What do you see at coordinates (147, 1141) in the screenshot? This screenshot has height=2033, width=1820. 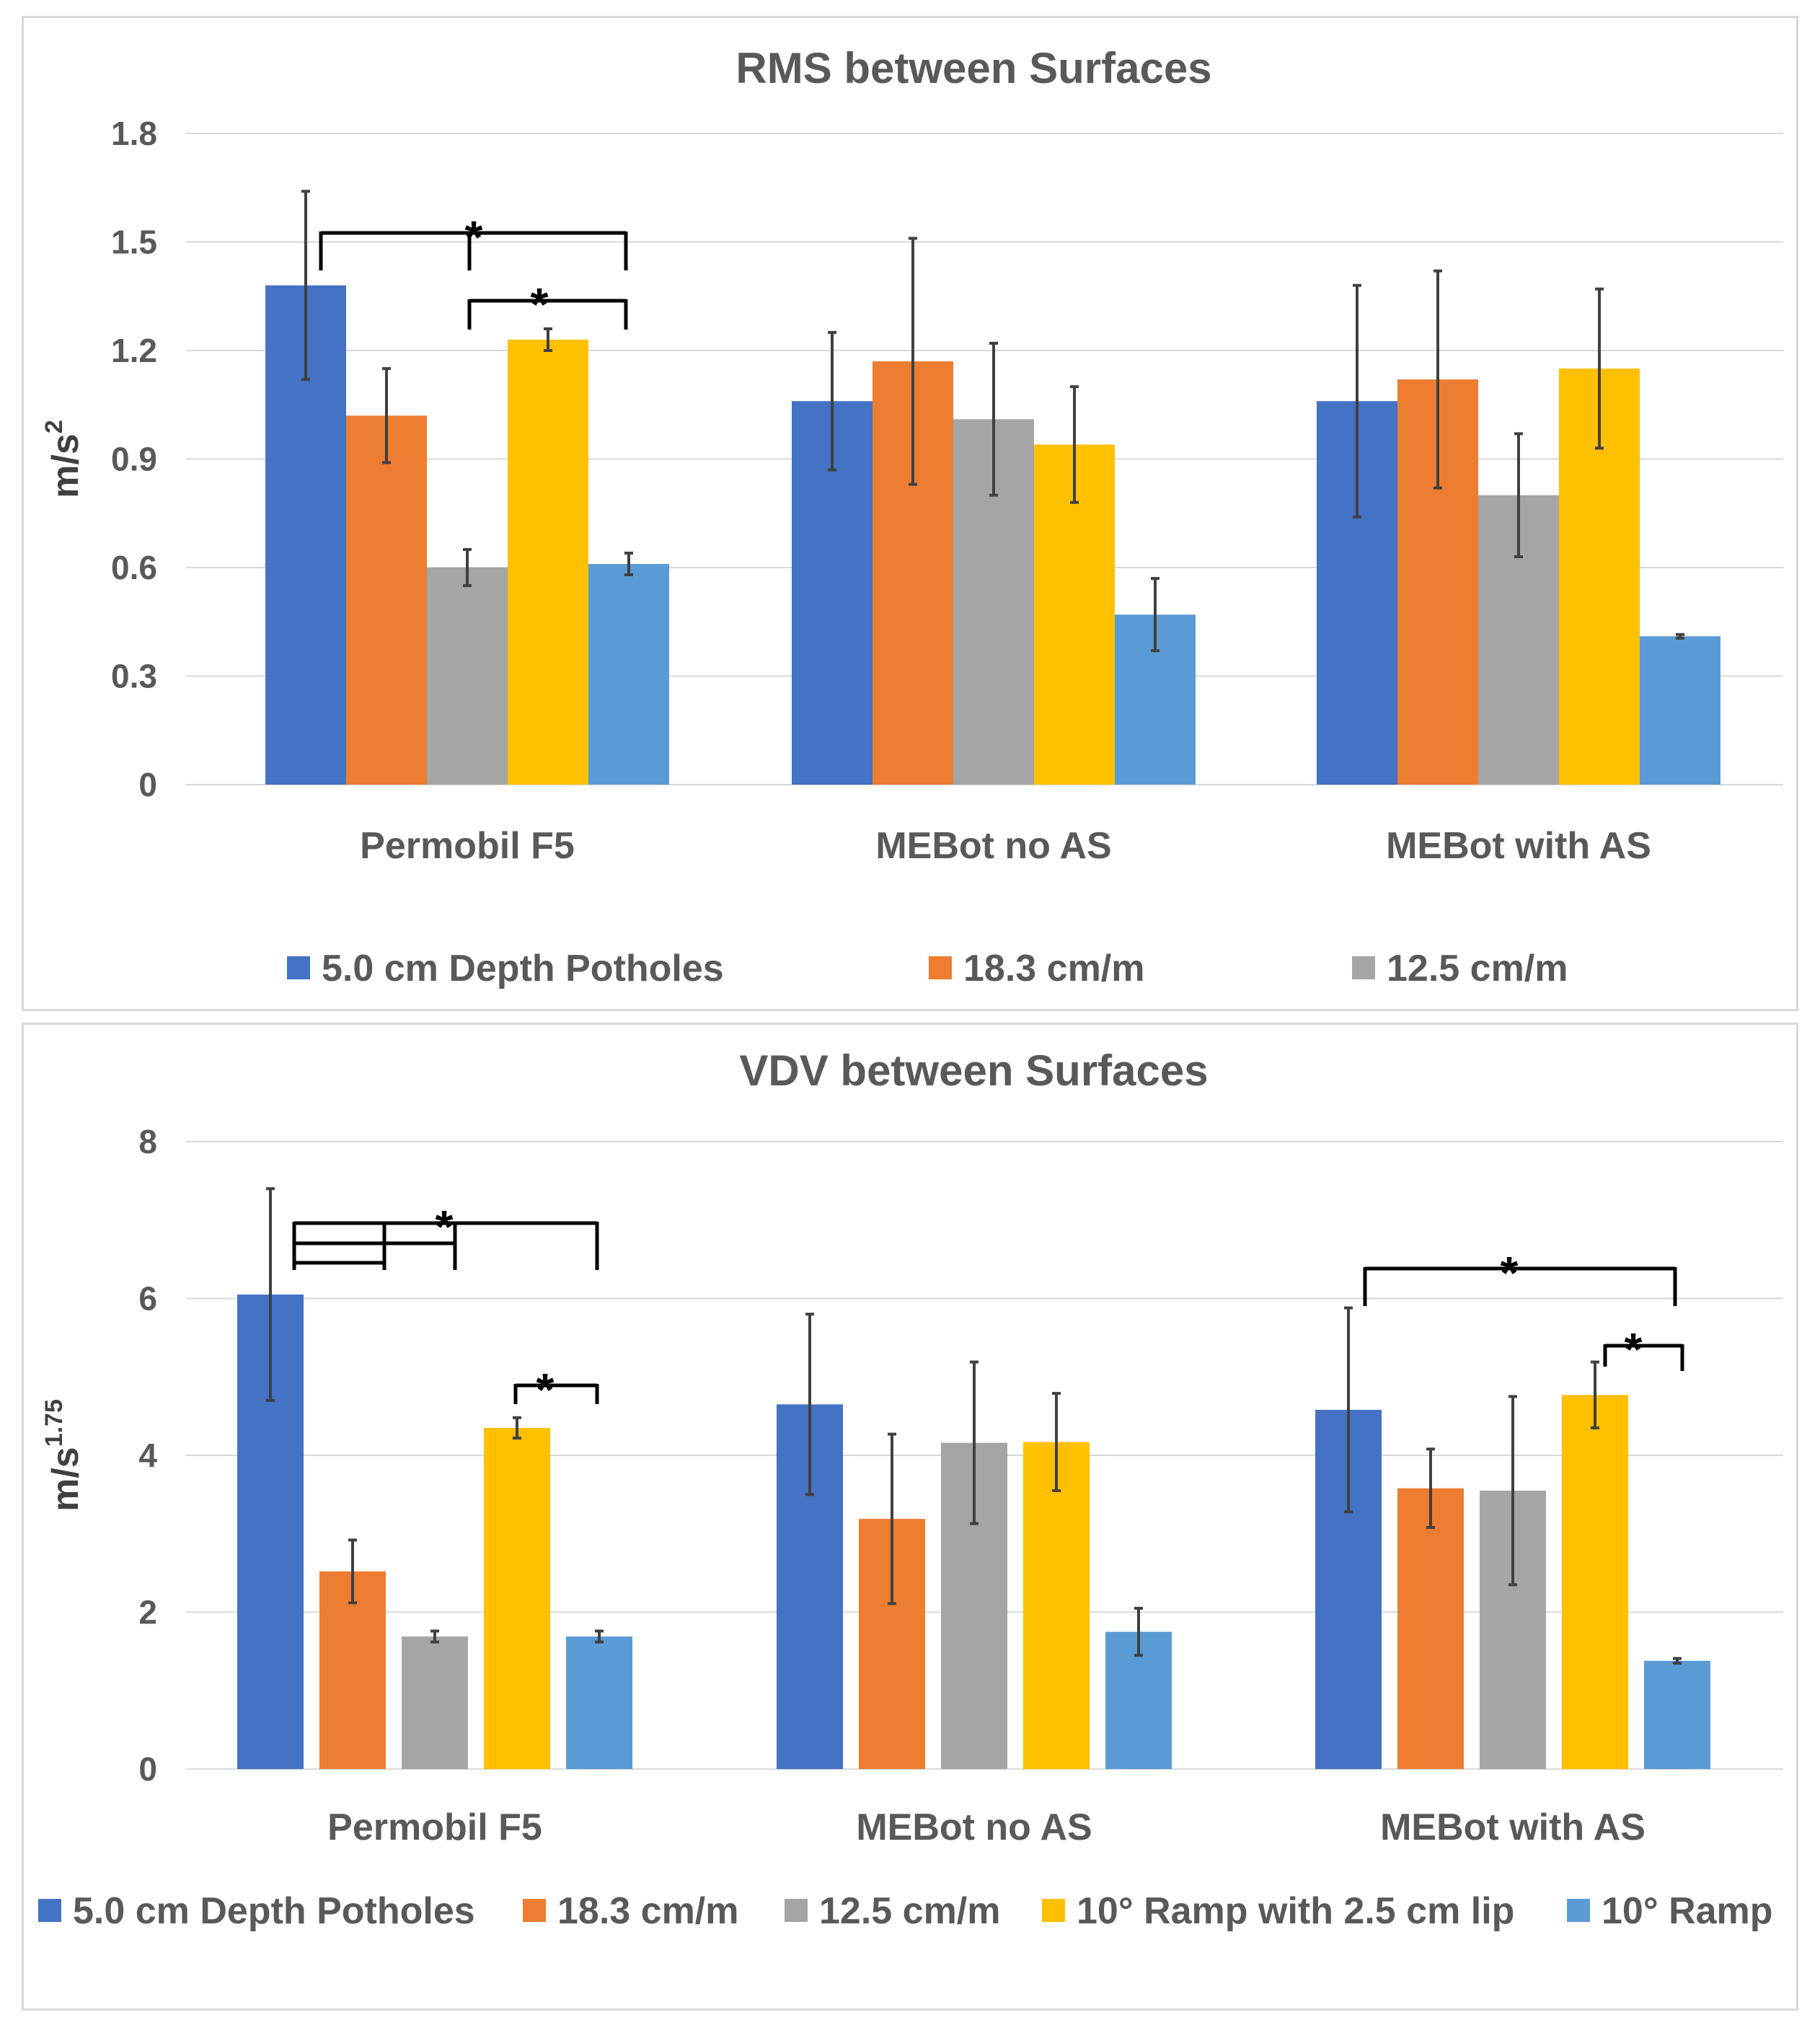 I see `vdv-y-tick-label: 8` at bounding box center [147, 1141].